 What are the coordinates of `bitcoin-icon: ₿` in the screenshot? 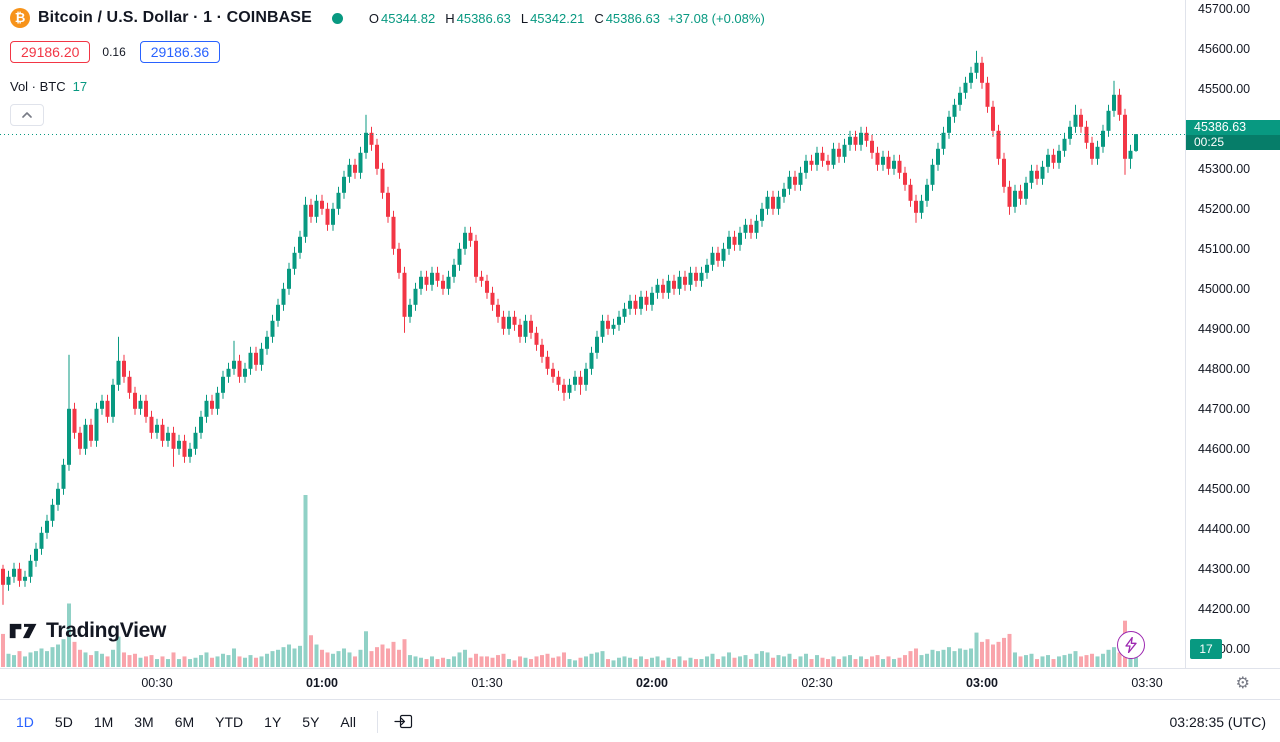 It's located at (20, 18).